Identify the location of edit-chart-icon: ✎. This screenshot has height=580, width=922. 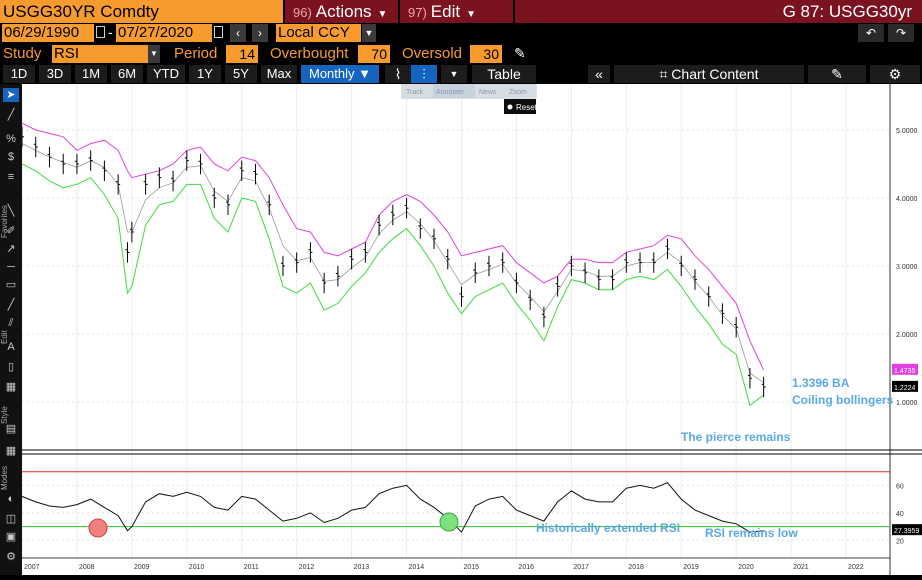
(837, 74).